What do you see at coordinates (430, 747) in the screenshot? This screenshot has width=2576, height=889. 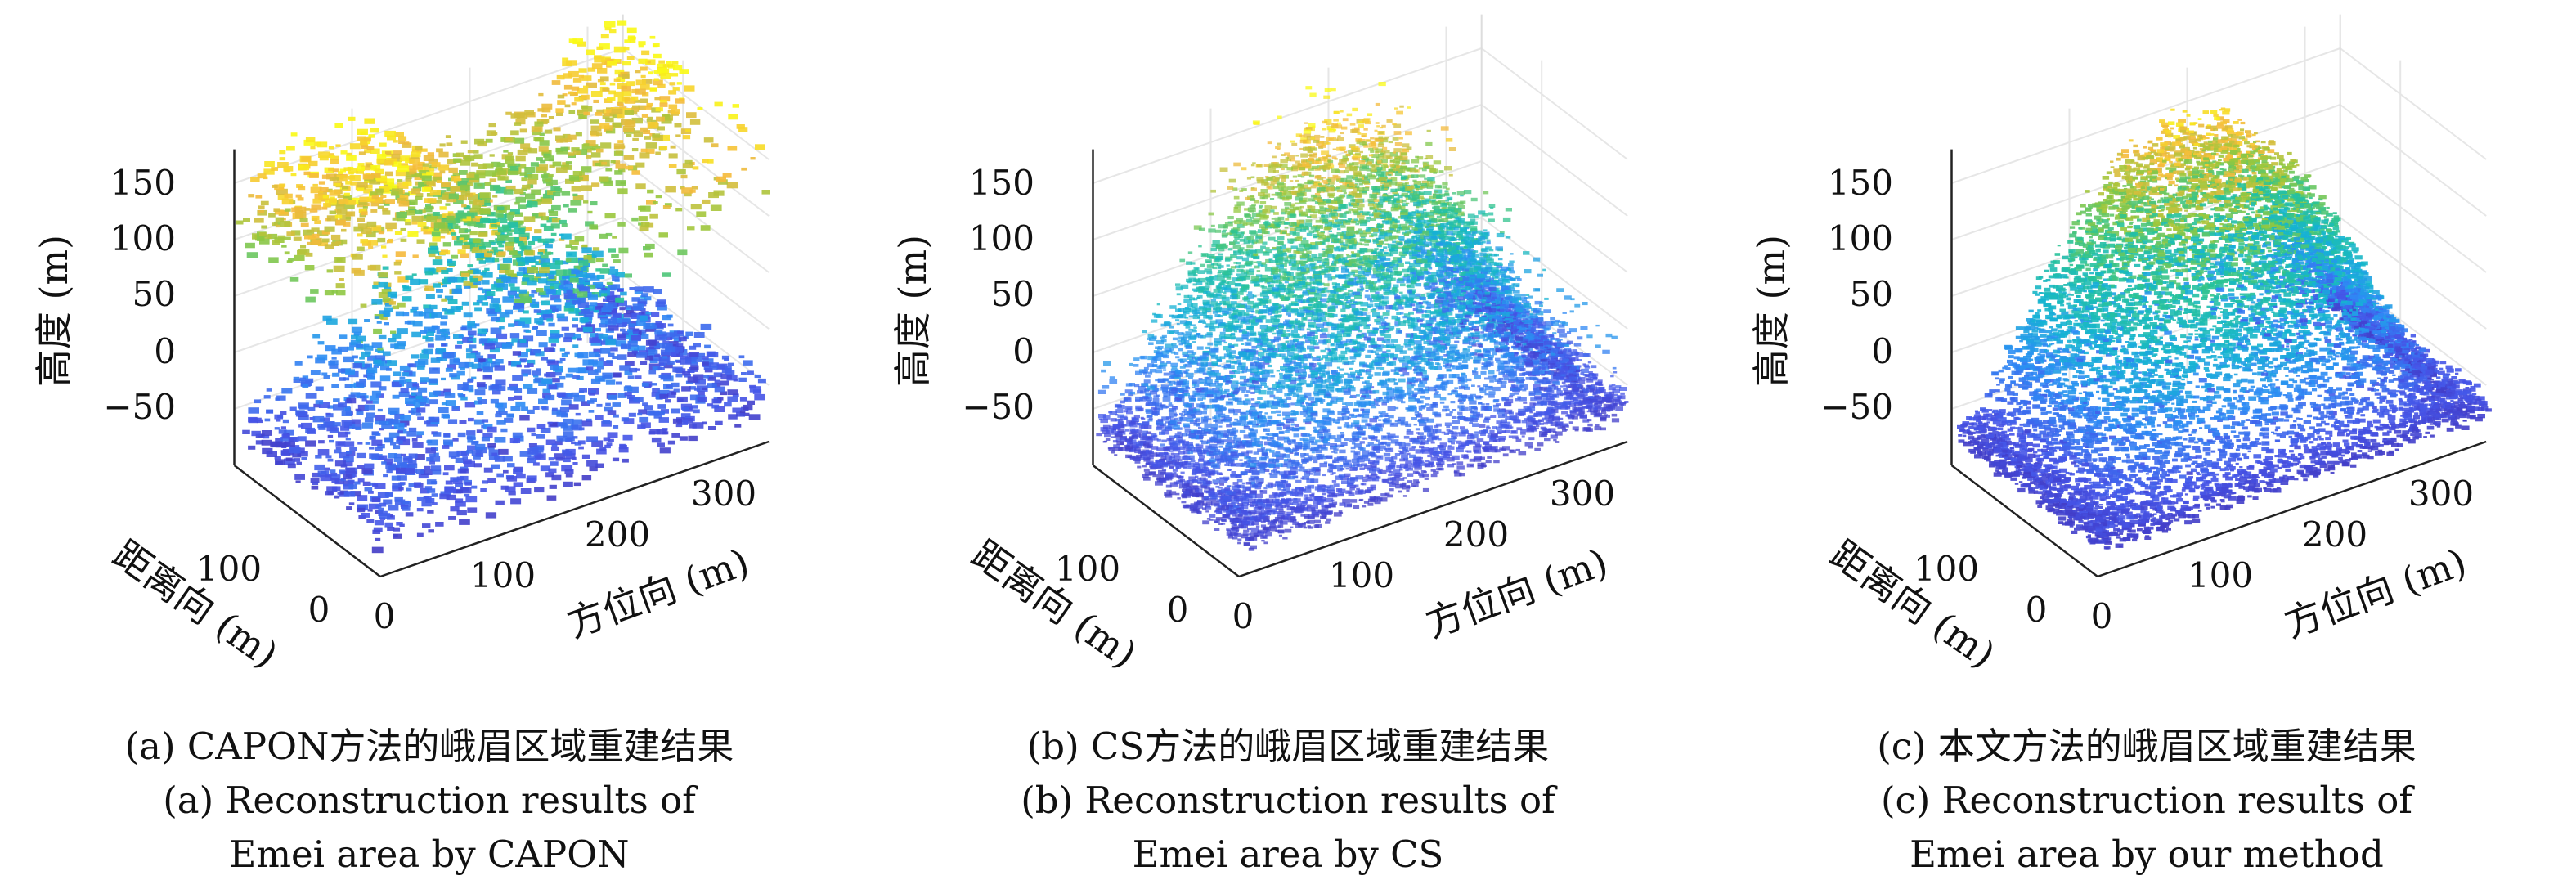 I see `caption-a-cn: (a) CAPON方法的峨眉区域重建结果` at bounding box center [430, 747].